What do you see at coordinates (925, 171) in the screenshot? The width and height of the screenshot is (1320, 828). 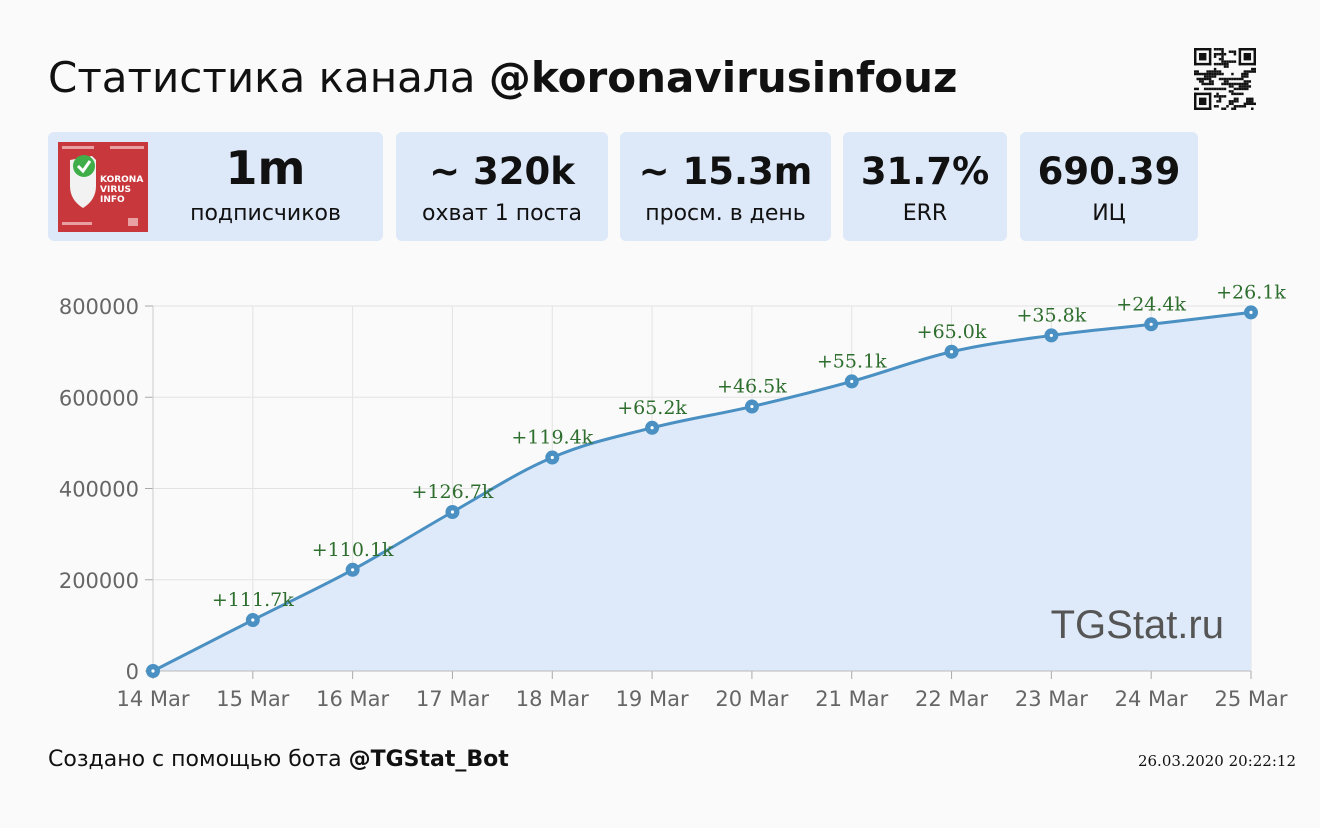 I see `err-value: 31.7%` at bounding box center [925, 171].